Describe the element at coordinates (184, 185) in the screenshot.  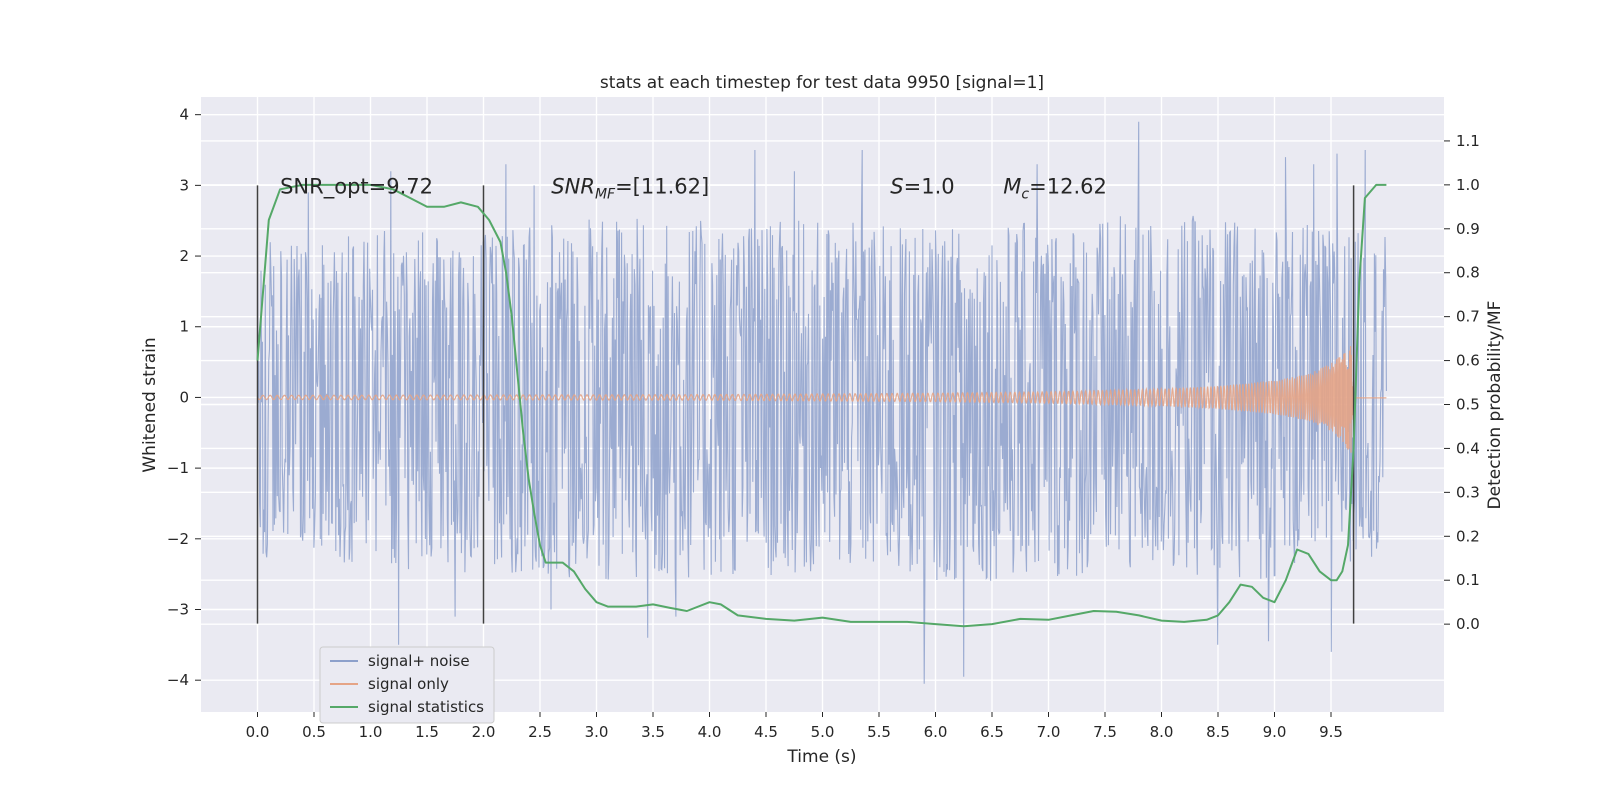
I see `y-left-tick-label-7: 3` at that location.